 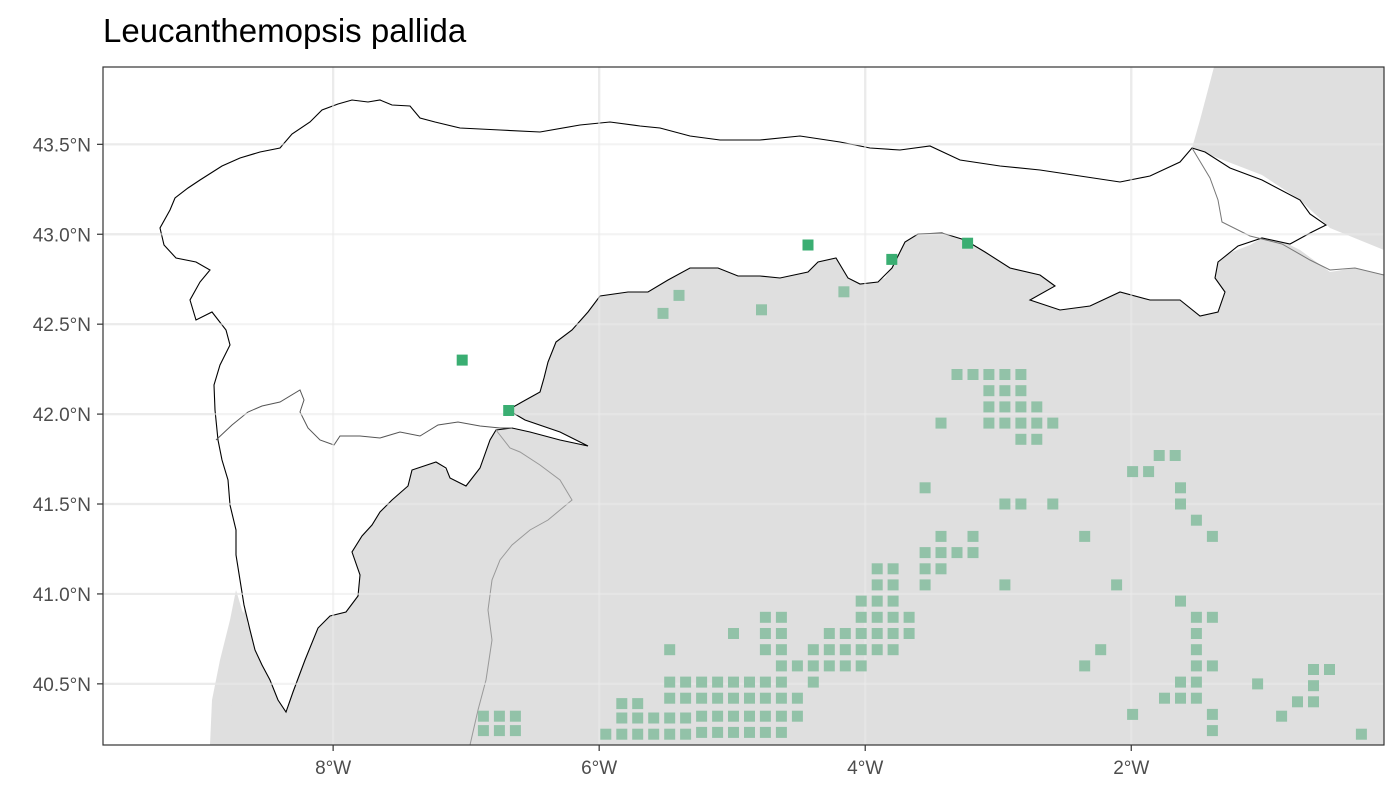 What do you see at coordinates (333, 768) in the screenshot?
I see `x-tick-label-0: 8°W` at bounding box center [333, 768].